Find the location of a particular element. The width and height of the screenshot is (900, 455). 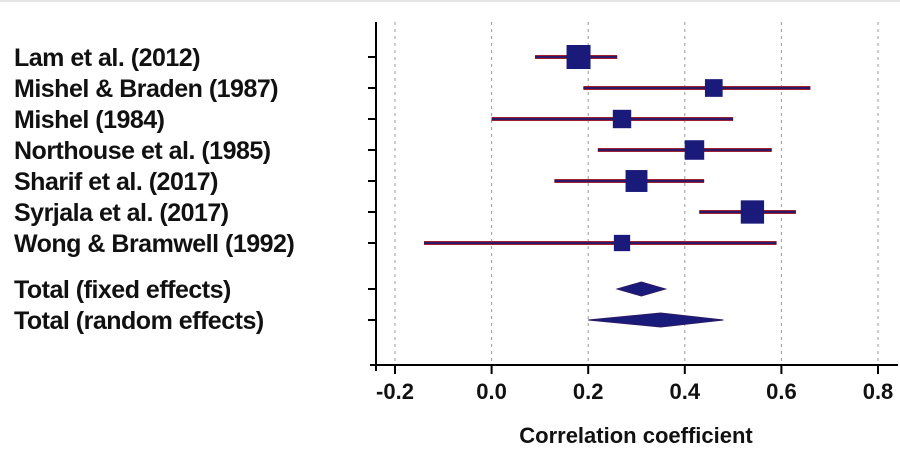

x-tick-label: 0.4 is located at coordinates (685, 391).